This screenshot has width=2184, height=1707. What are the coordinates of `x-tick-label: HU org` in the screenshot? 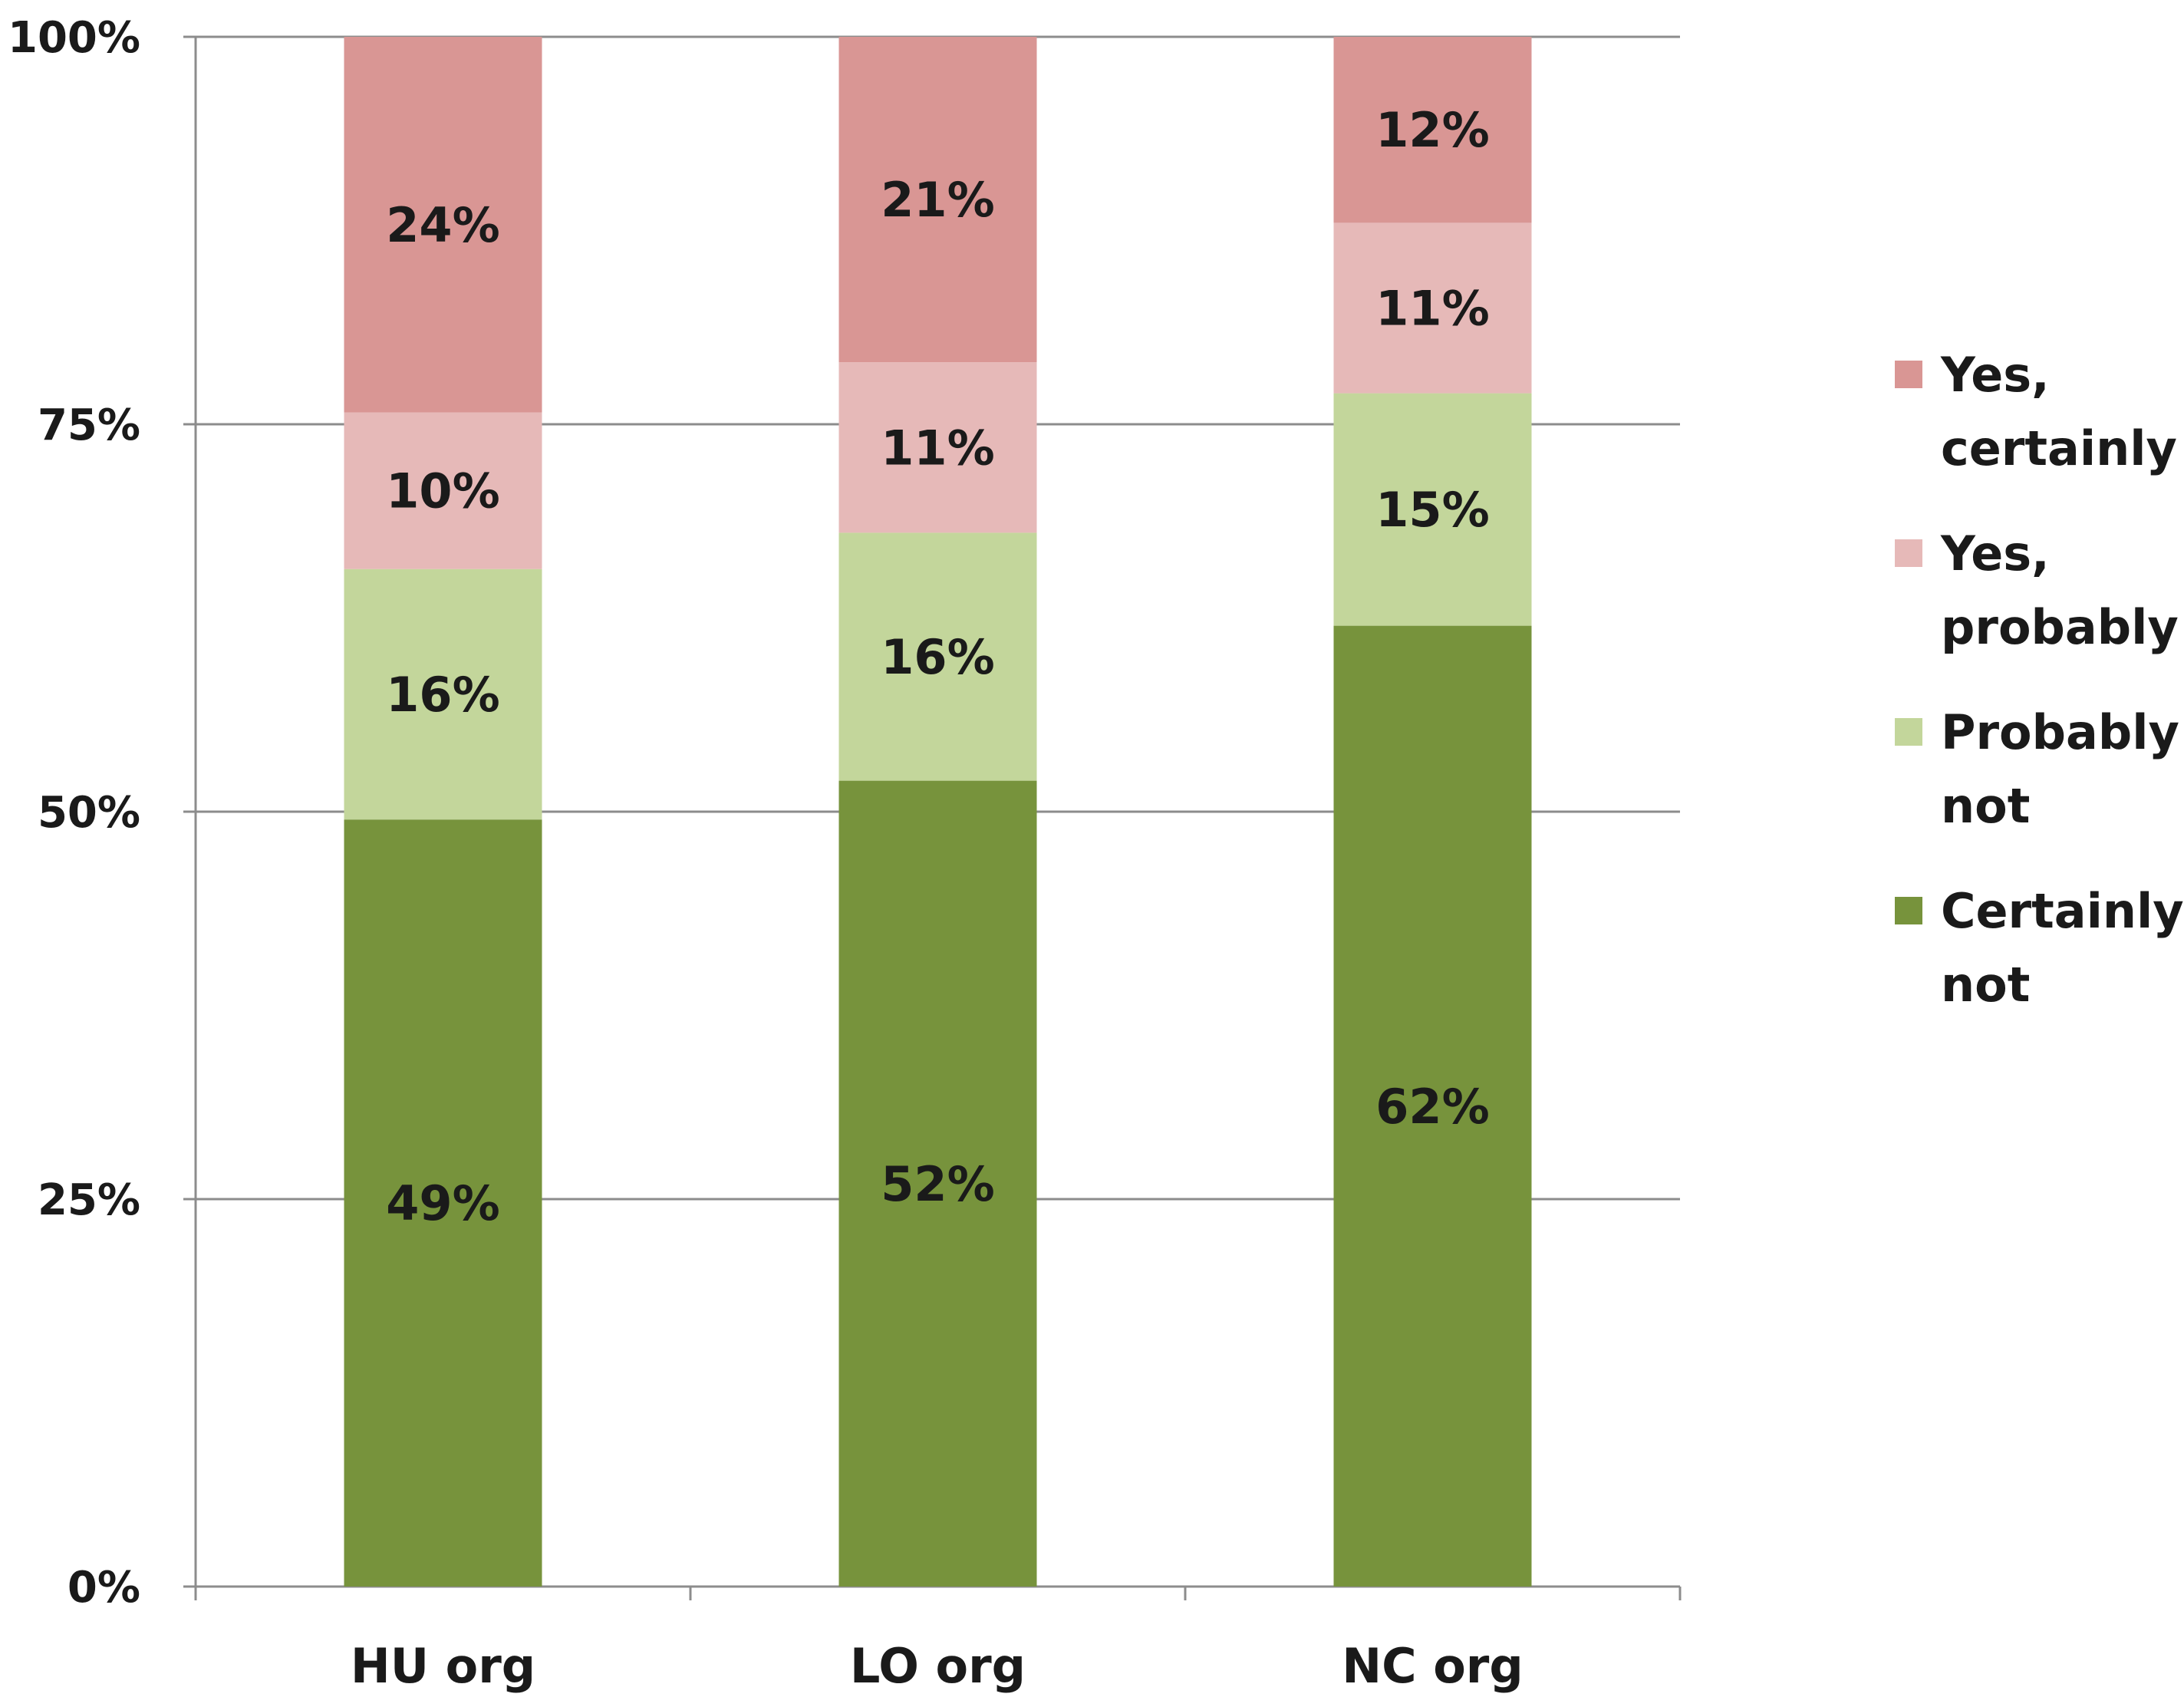 It's located at (443, 1666).